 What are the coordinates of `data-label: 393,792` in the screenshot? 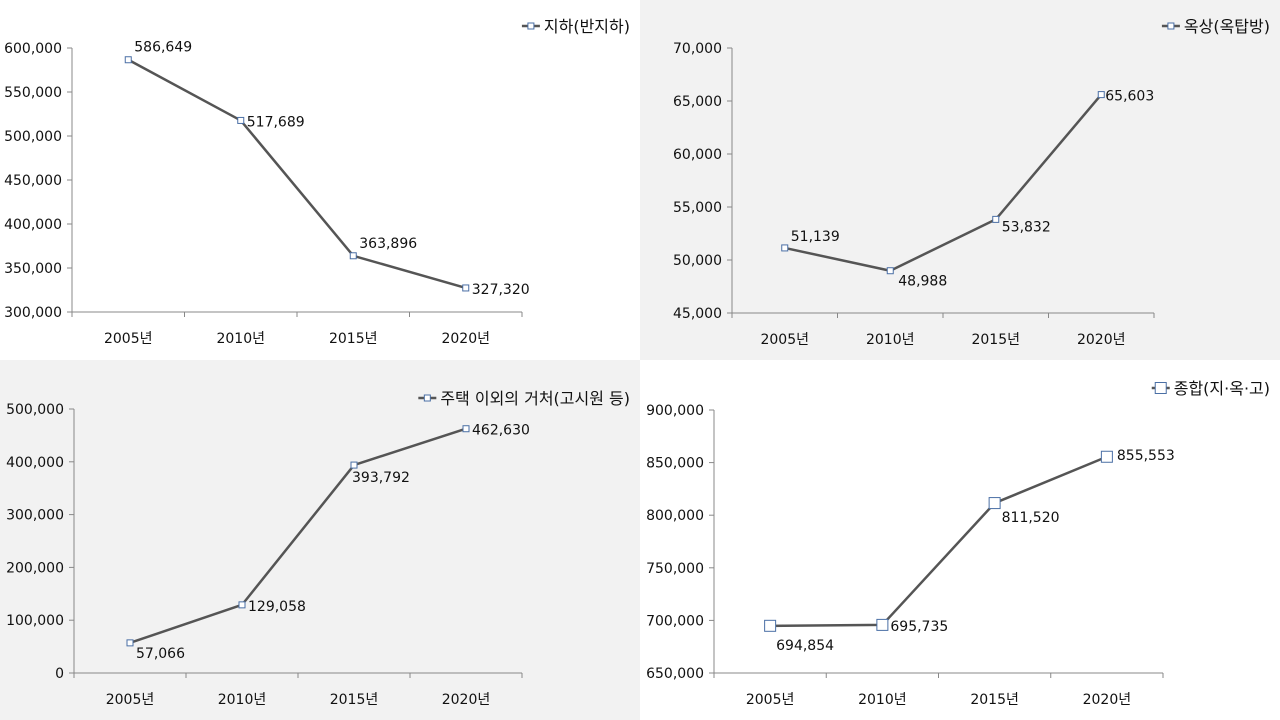 It's located at (381, 478).